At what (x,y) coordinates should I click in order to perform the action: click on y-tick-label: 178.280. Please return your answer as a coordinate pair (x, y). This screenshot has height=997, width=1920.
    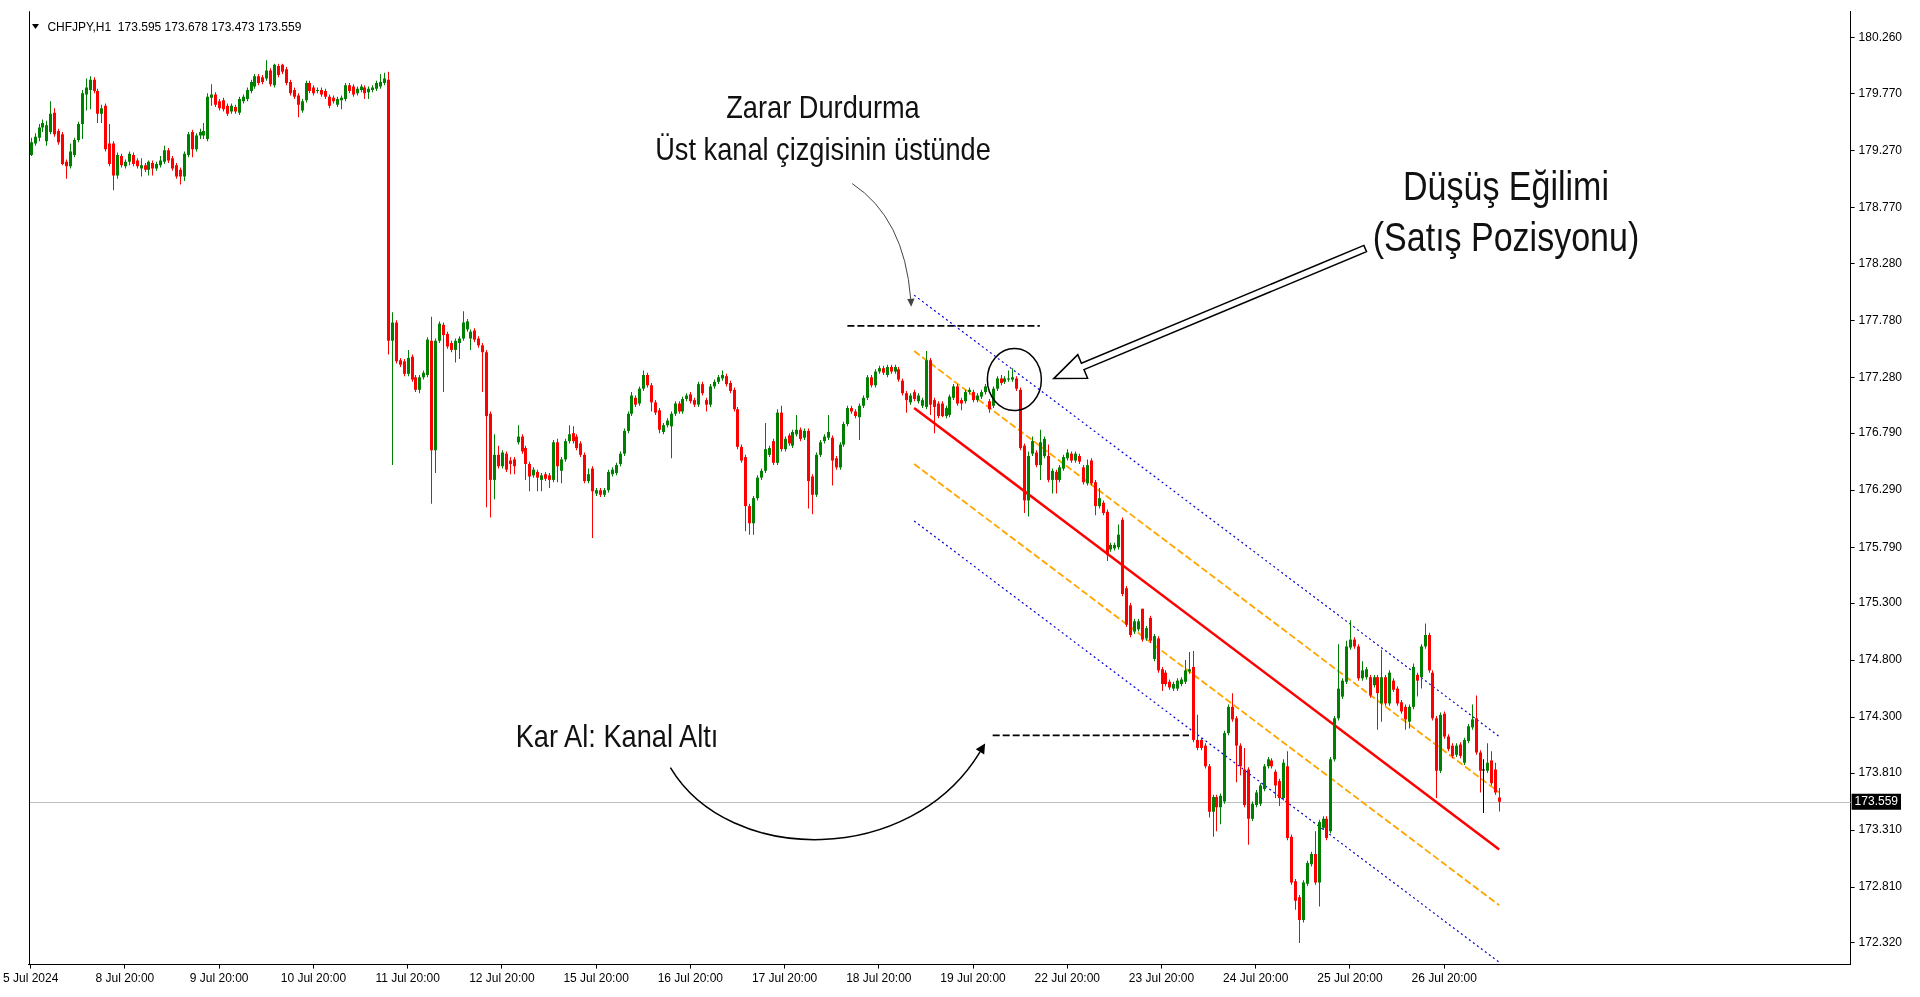
    Looking at the image, I should click on (1880, 262).